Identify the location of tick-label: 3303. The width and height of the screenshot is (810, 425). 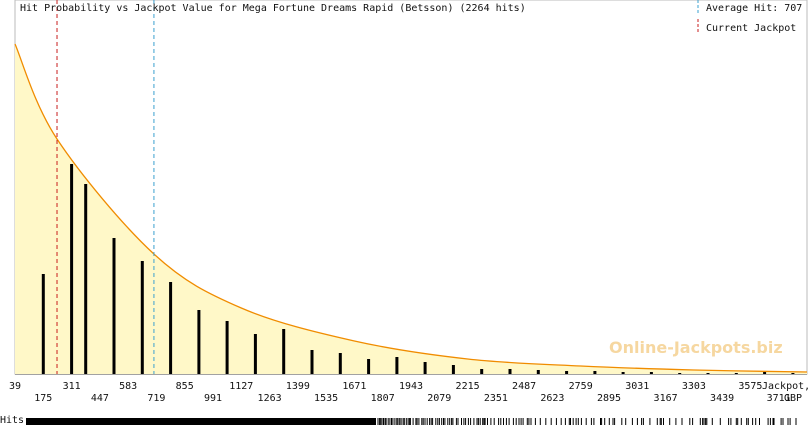
(694, 386).